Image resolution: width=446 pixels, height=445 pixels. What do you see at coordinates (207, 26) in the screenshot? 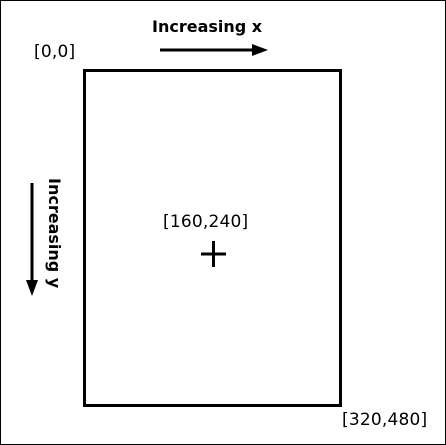
I see `increasing-x-label: Increasing x` at bounding box center [207, 26].